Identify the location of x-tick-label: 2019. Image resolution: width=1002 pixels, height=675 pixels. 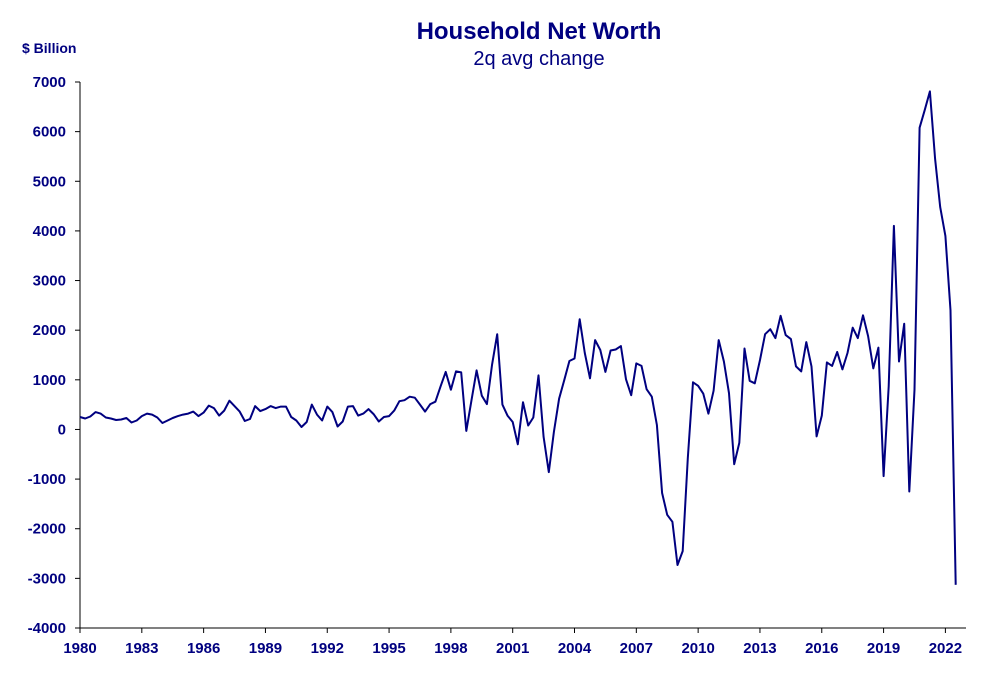
(883, 648).